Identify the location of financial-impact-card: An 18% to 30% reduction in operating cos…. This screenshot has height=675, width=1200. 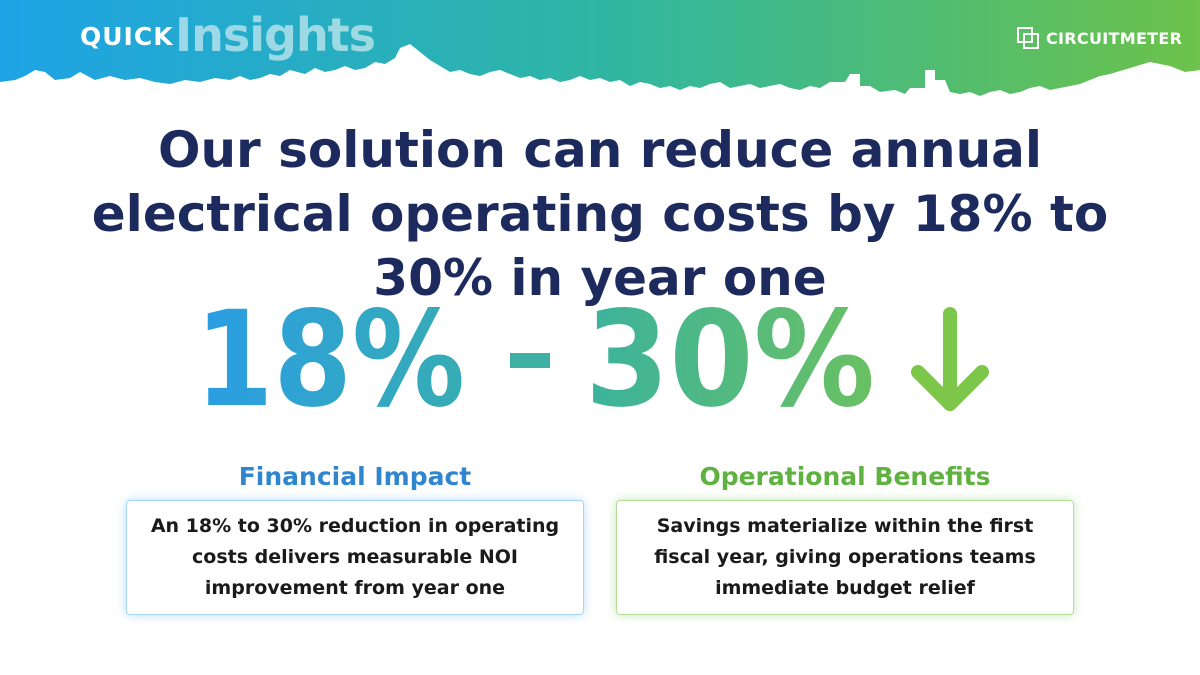
(355, 557).